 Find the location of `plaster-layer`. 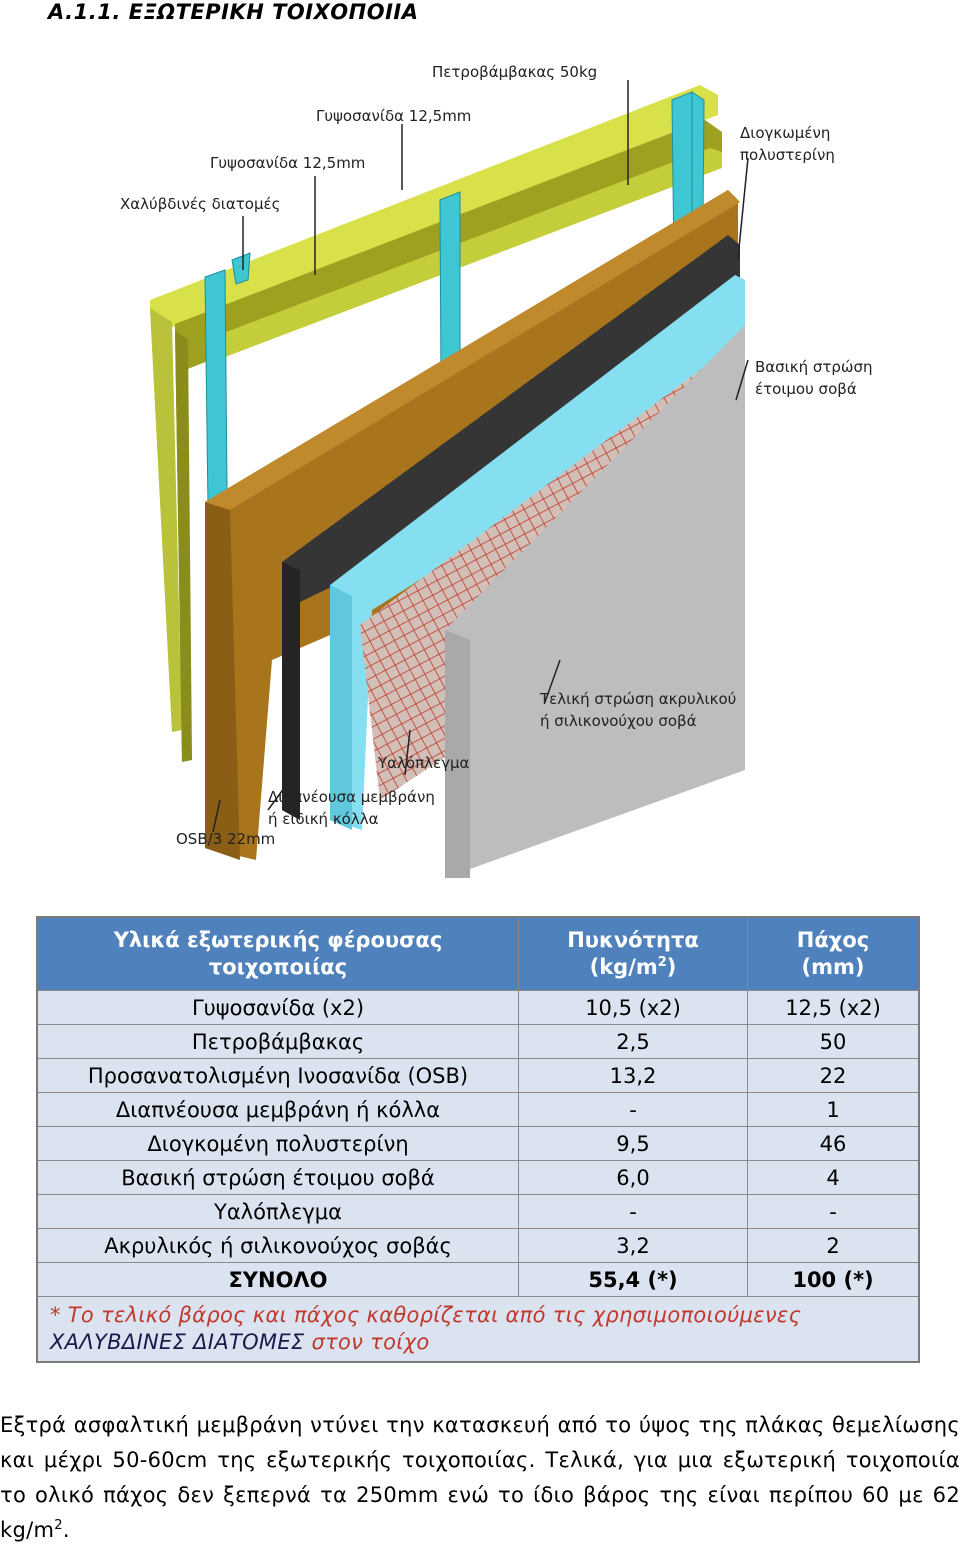

plaster-layer is located at coordinates (595, 601).